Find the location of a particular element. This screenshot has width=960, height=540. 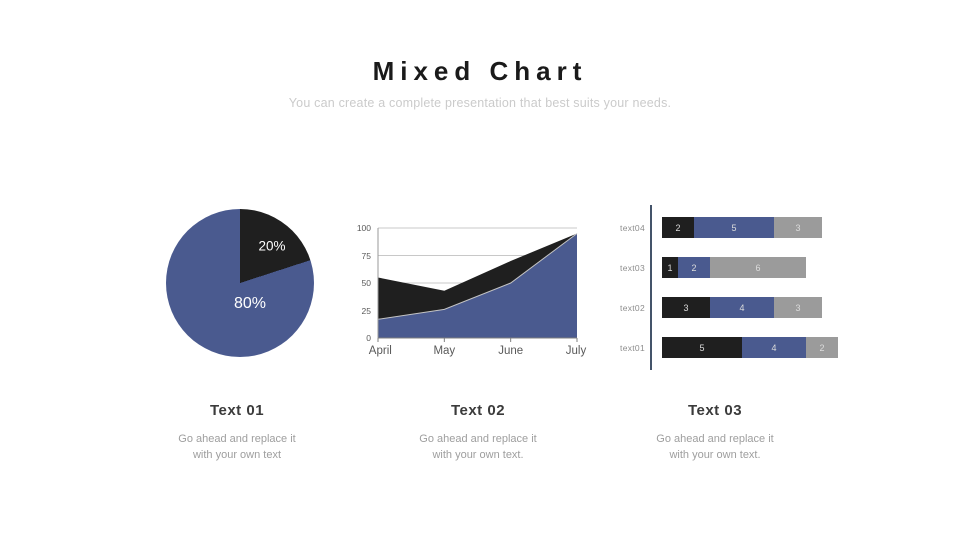

area-chart is located at coordinates (477, 284).